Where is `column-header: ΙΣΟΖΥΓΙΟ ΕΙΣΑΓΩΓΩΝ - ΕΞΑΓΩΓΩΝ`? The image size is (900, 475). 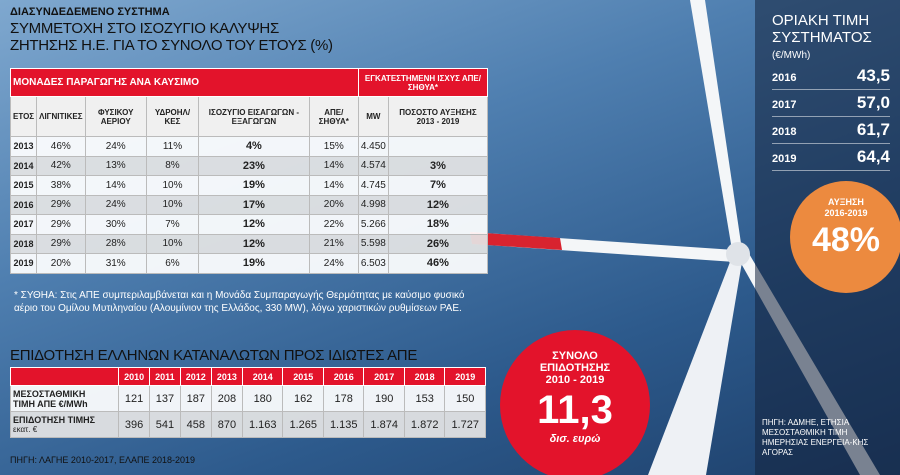
column-header: ΙΣΟΖΥΓΙΟ ΕΙΣΑΓΩΓΩΝ - ΕΞΑΓΩΓΩΝ is located at coordinates (254, 116).